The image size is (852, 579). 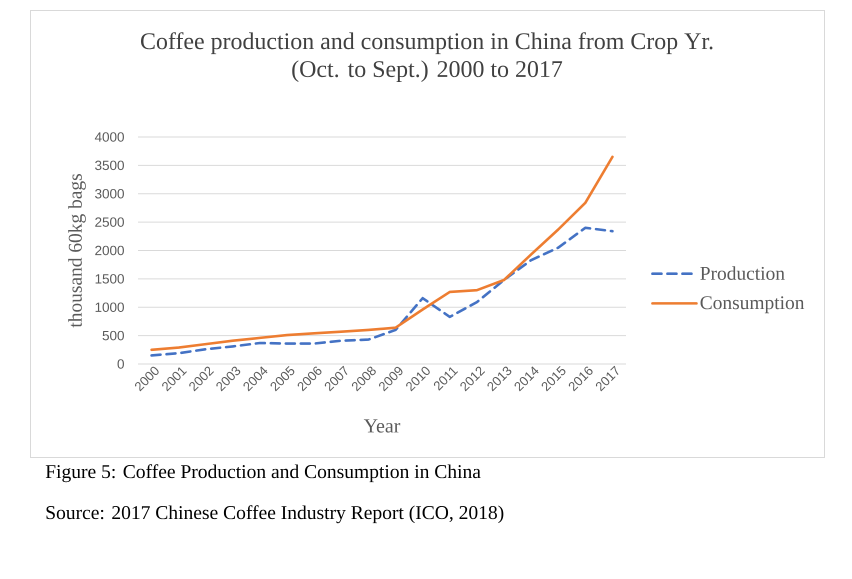 I want to click on y-tick-label: 2500, so click(x=109, y=222).